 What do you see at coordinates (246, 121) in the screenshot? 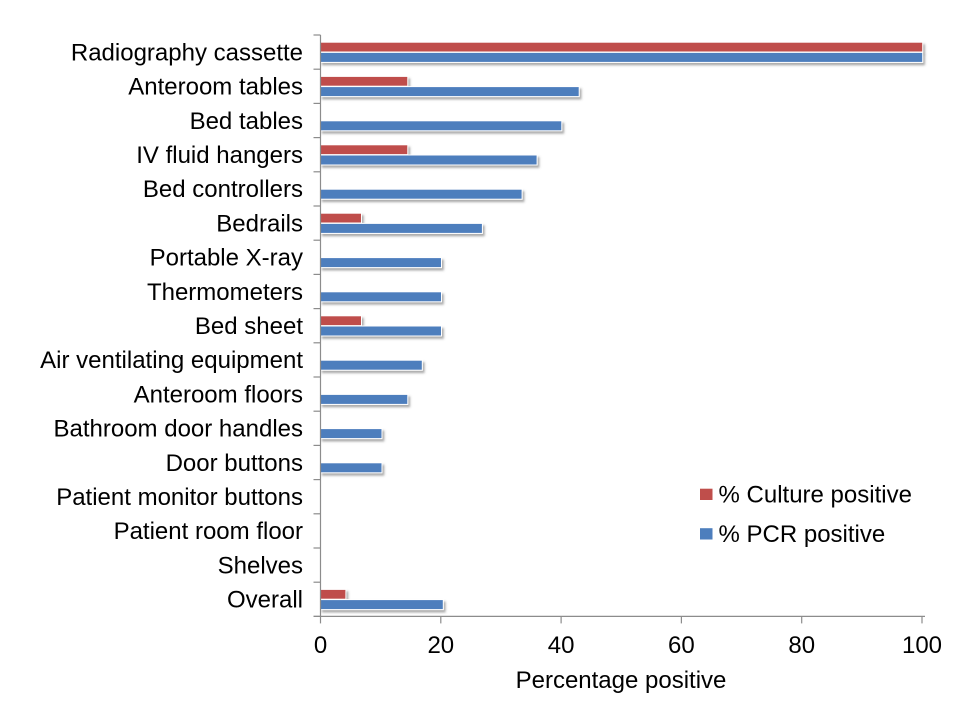
I see `svg-text: Bed tables` at bounding box center [246, 121].